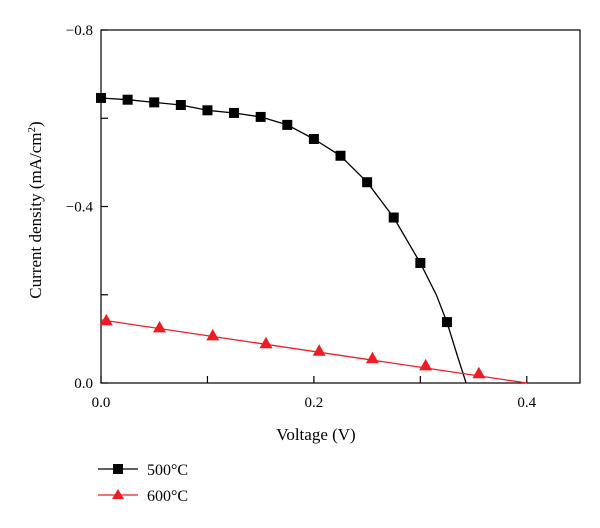 The image size is (600, 528). I want to click on y-axis-title: Current density (mA/cm2), so click(35, 209).